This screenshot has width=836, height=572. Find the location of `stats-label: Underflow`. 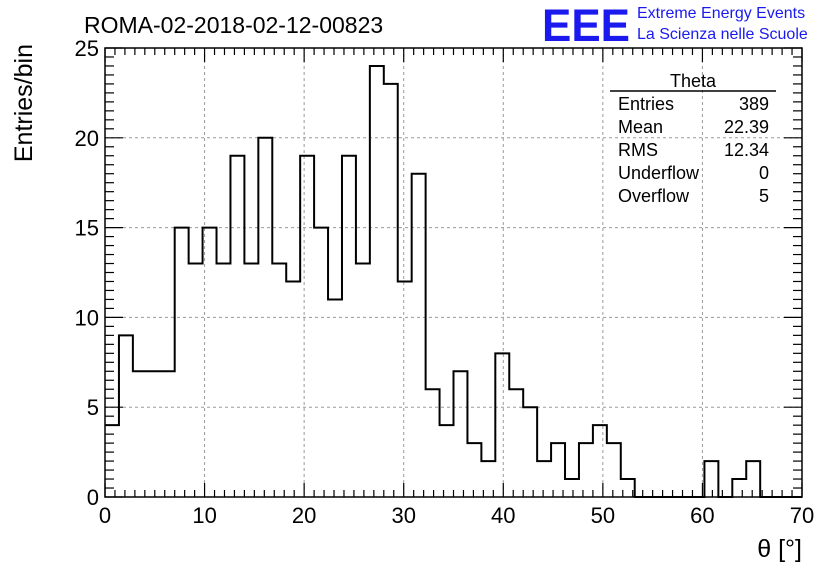

stats-label: Underflow is located at coordinates (659, 173).